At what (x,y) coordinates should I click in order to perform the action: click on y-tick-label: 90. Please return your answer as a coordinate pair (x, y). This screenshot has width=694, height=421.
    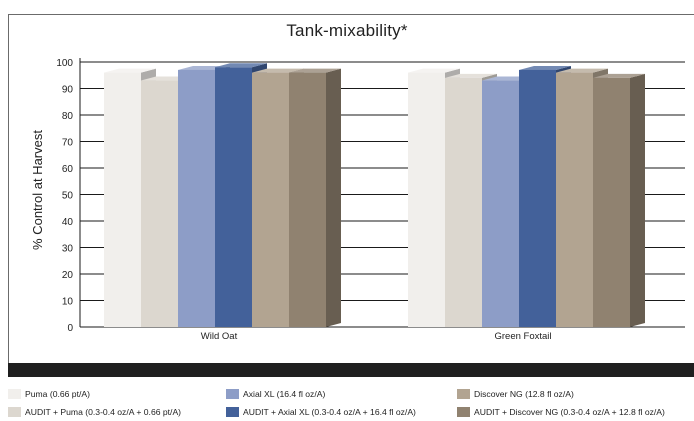
    Looking at the image, I should click on (68, 90).